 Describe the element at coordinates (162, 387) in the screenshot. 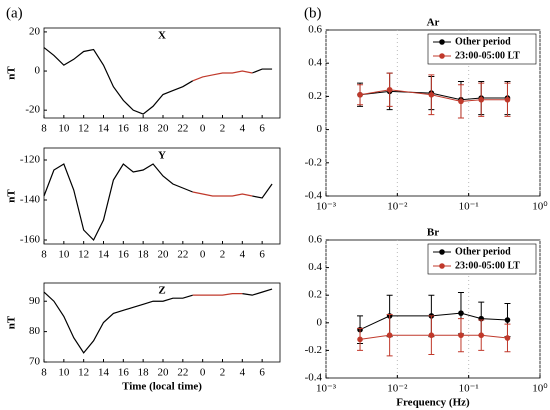

I see `x-axis-label: Time (local time)` at that location.